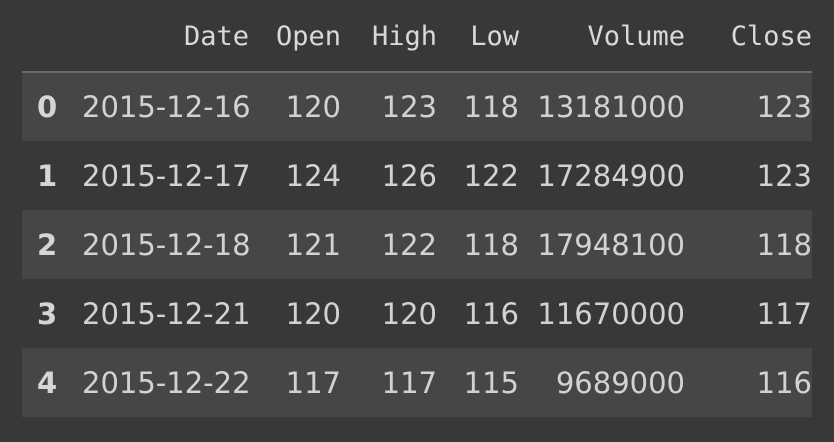 Image resolution: width=834 pixels, height=442 pixels. I want to click on cell-high: 122, so click(409, 244).